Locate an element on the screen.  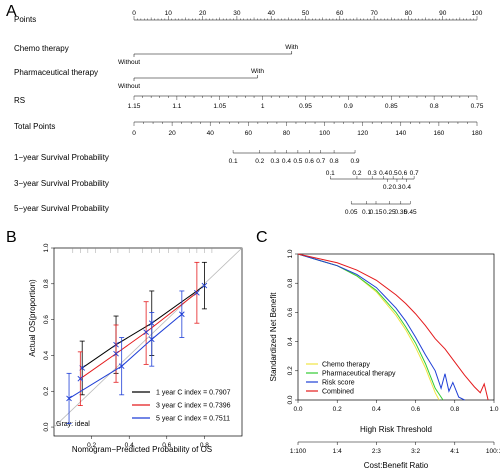
dca-x-tick-label: 0.2 is located at coordinates (337, 409).